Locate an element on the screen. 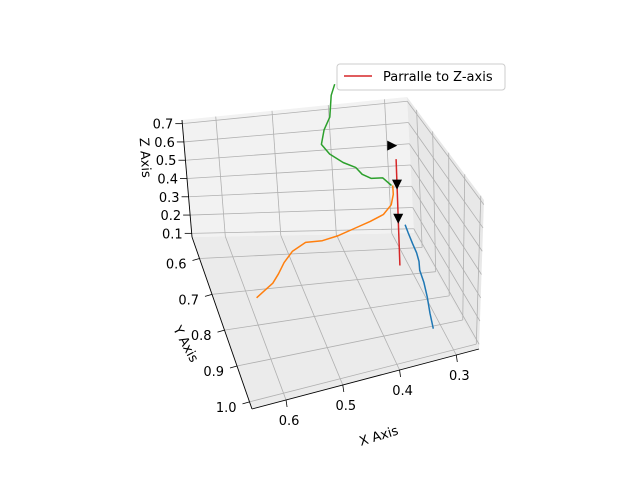  z-tick-label: 0.7 is located at coordinates (163, 125).